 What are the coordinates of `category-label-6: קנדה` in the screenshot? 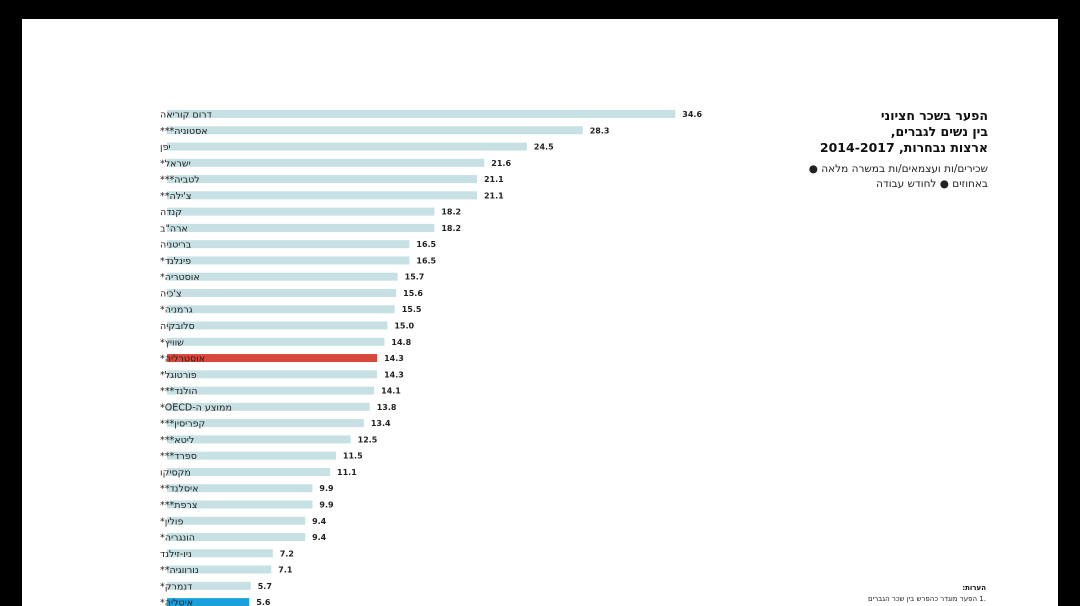 It's located at (171, 212).